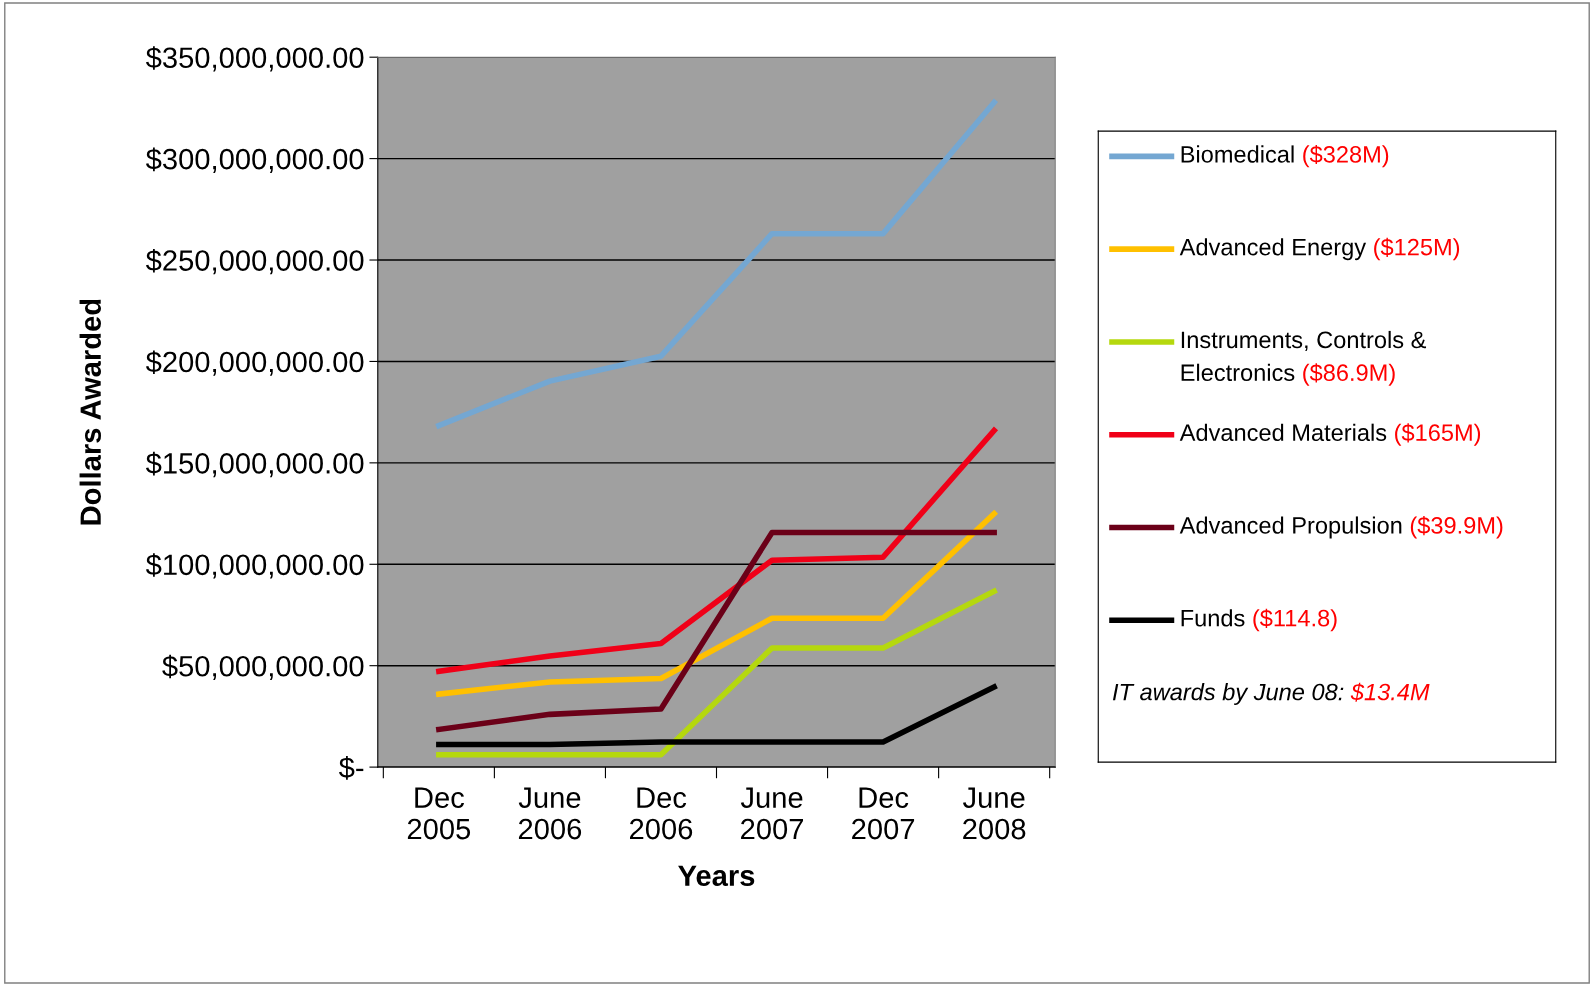 The height and width of the screenshot is (986, 1594). I want to click on y-tick-label: $150,000,000.00, so click(254, 464).